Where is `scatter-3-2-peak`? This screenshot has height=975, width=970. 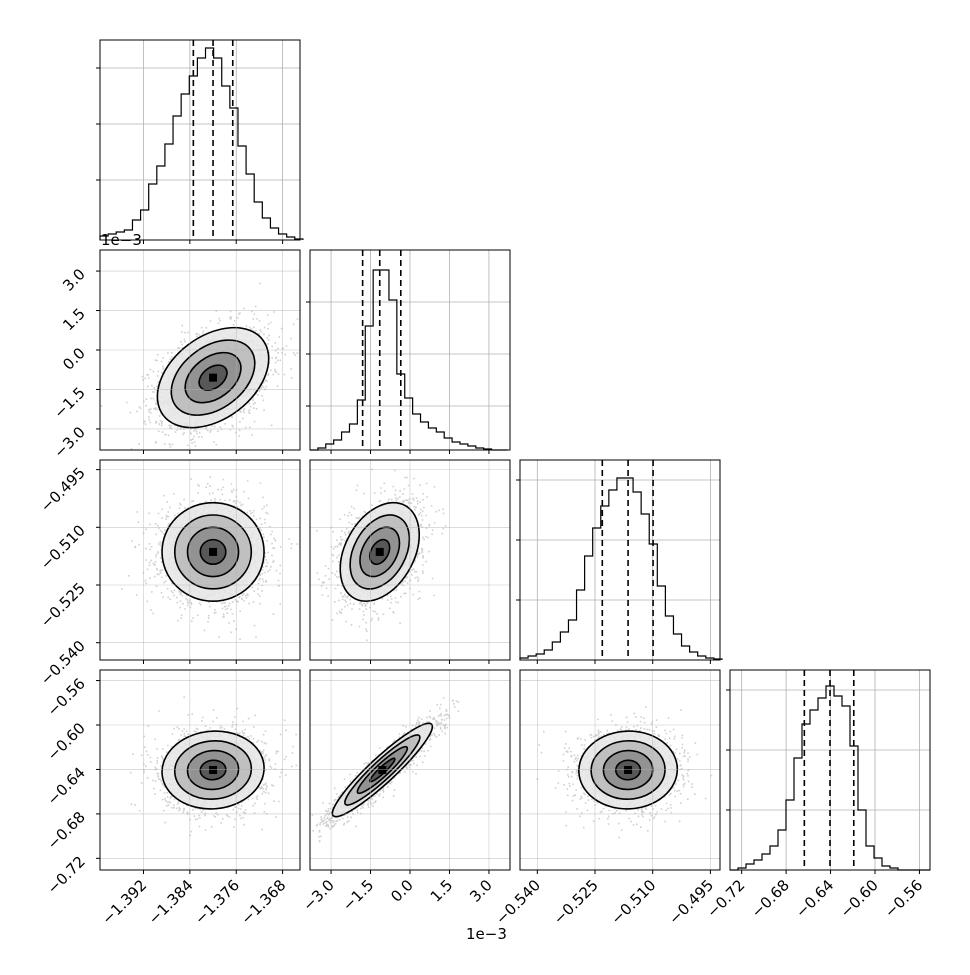
scatter-3-2-peak is located at coordinates (628, 770).